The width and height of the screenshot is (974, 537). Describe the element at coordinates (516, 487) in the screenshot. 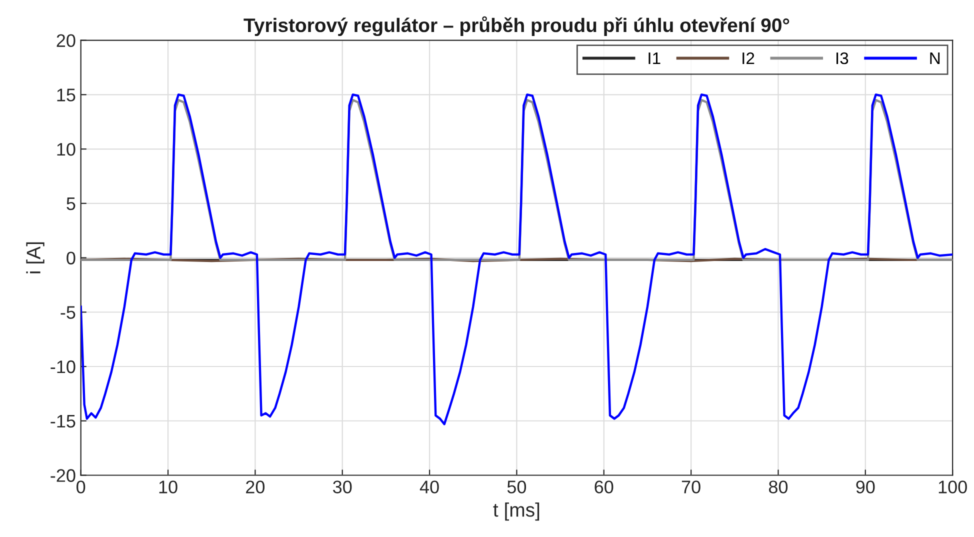

I see `x-tick-label: 50` at that location.